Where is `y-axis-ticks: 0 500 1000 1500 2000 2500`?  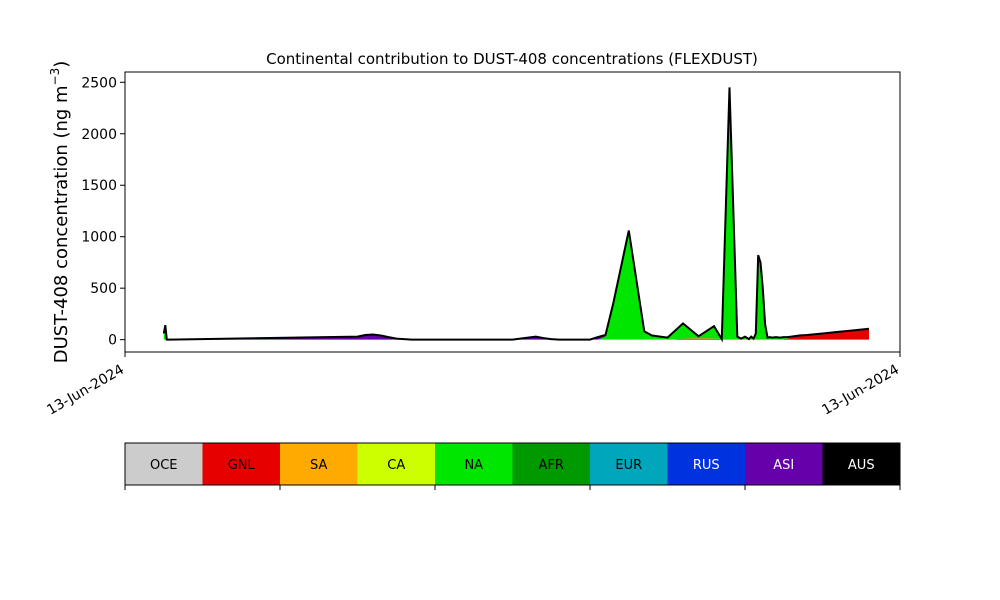
y-axis-ticks: 0 500 1000 1500 2000 2500 is located at coordinates (103, 212).